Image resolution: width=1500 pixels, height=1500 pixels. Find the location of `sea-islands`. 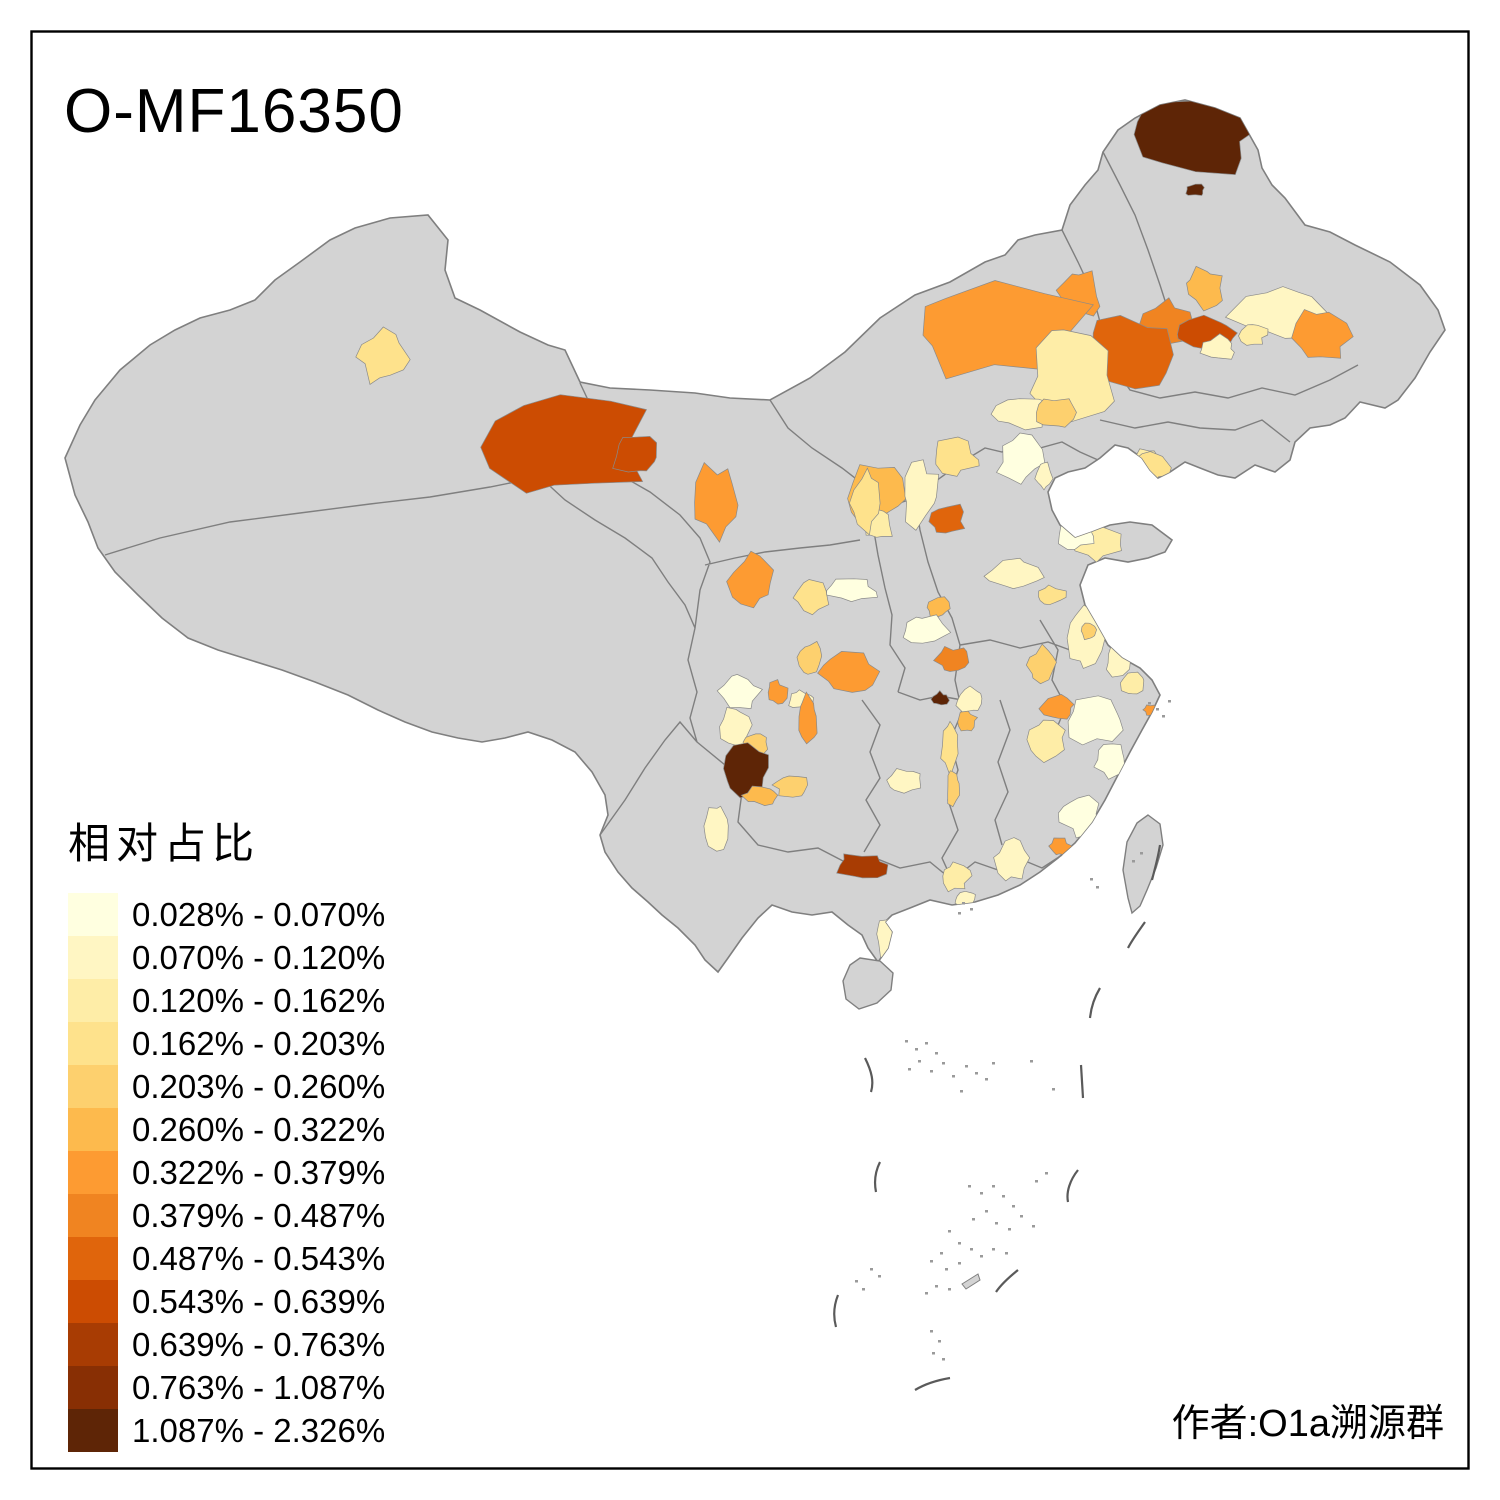

sea-islands is located at coordinates (1013, 1030).